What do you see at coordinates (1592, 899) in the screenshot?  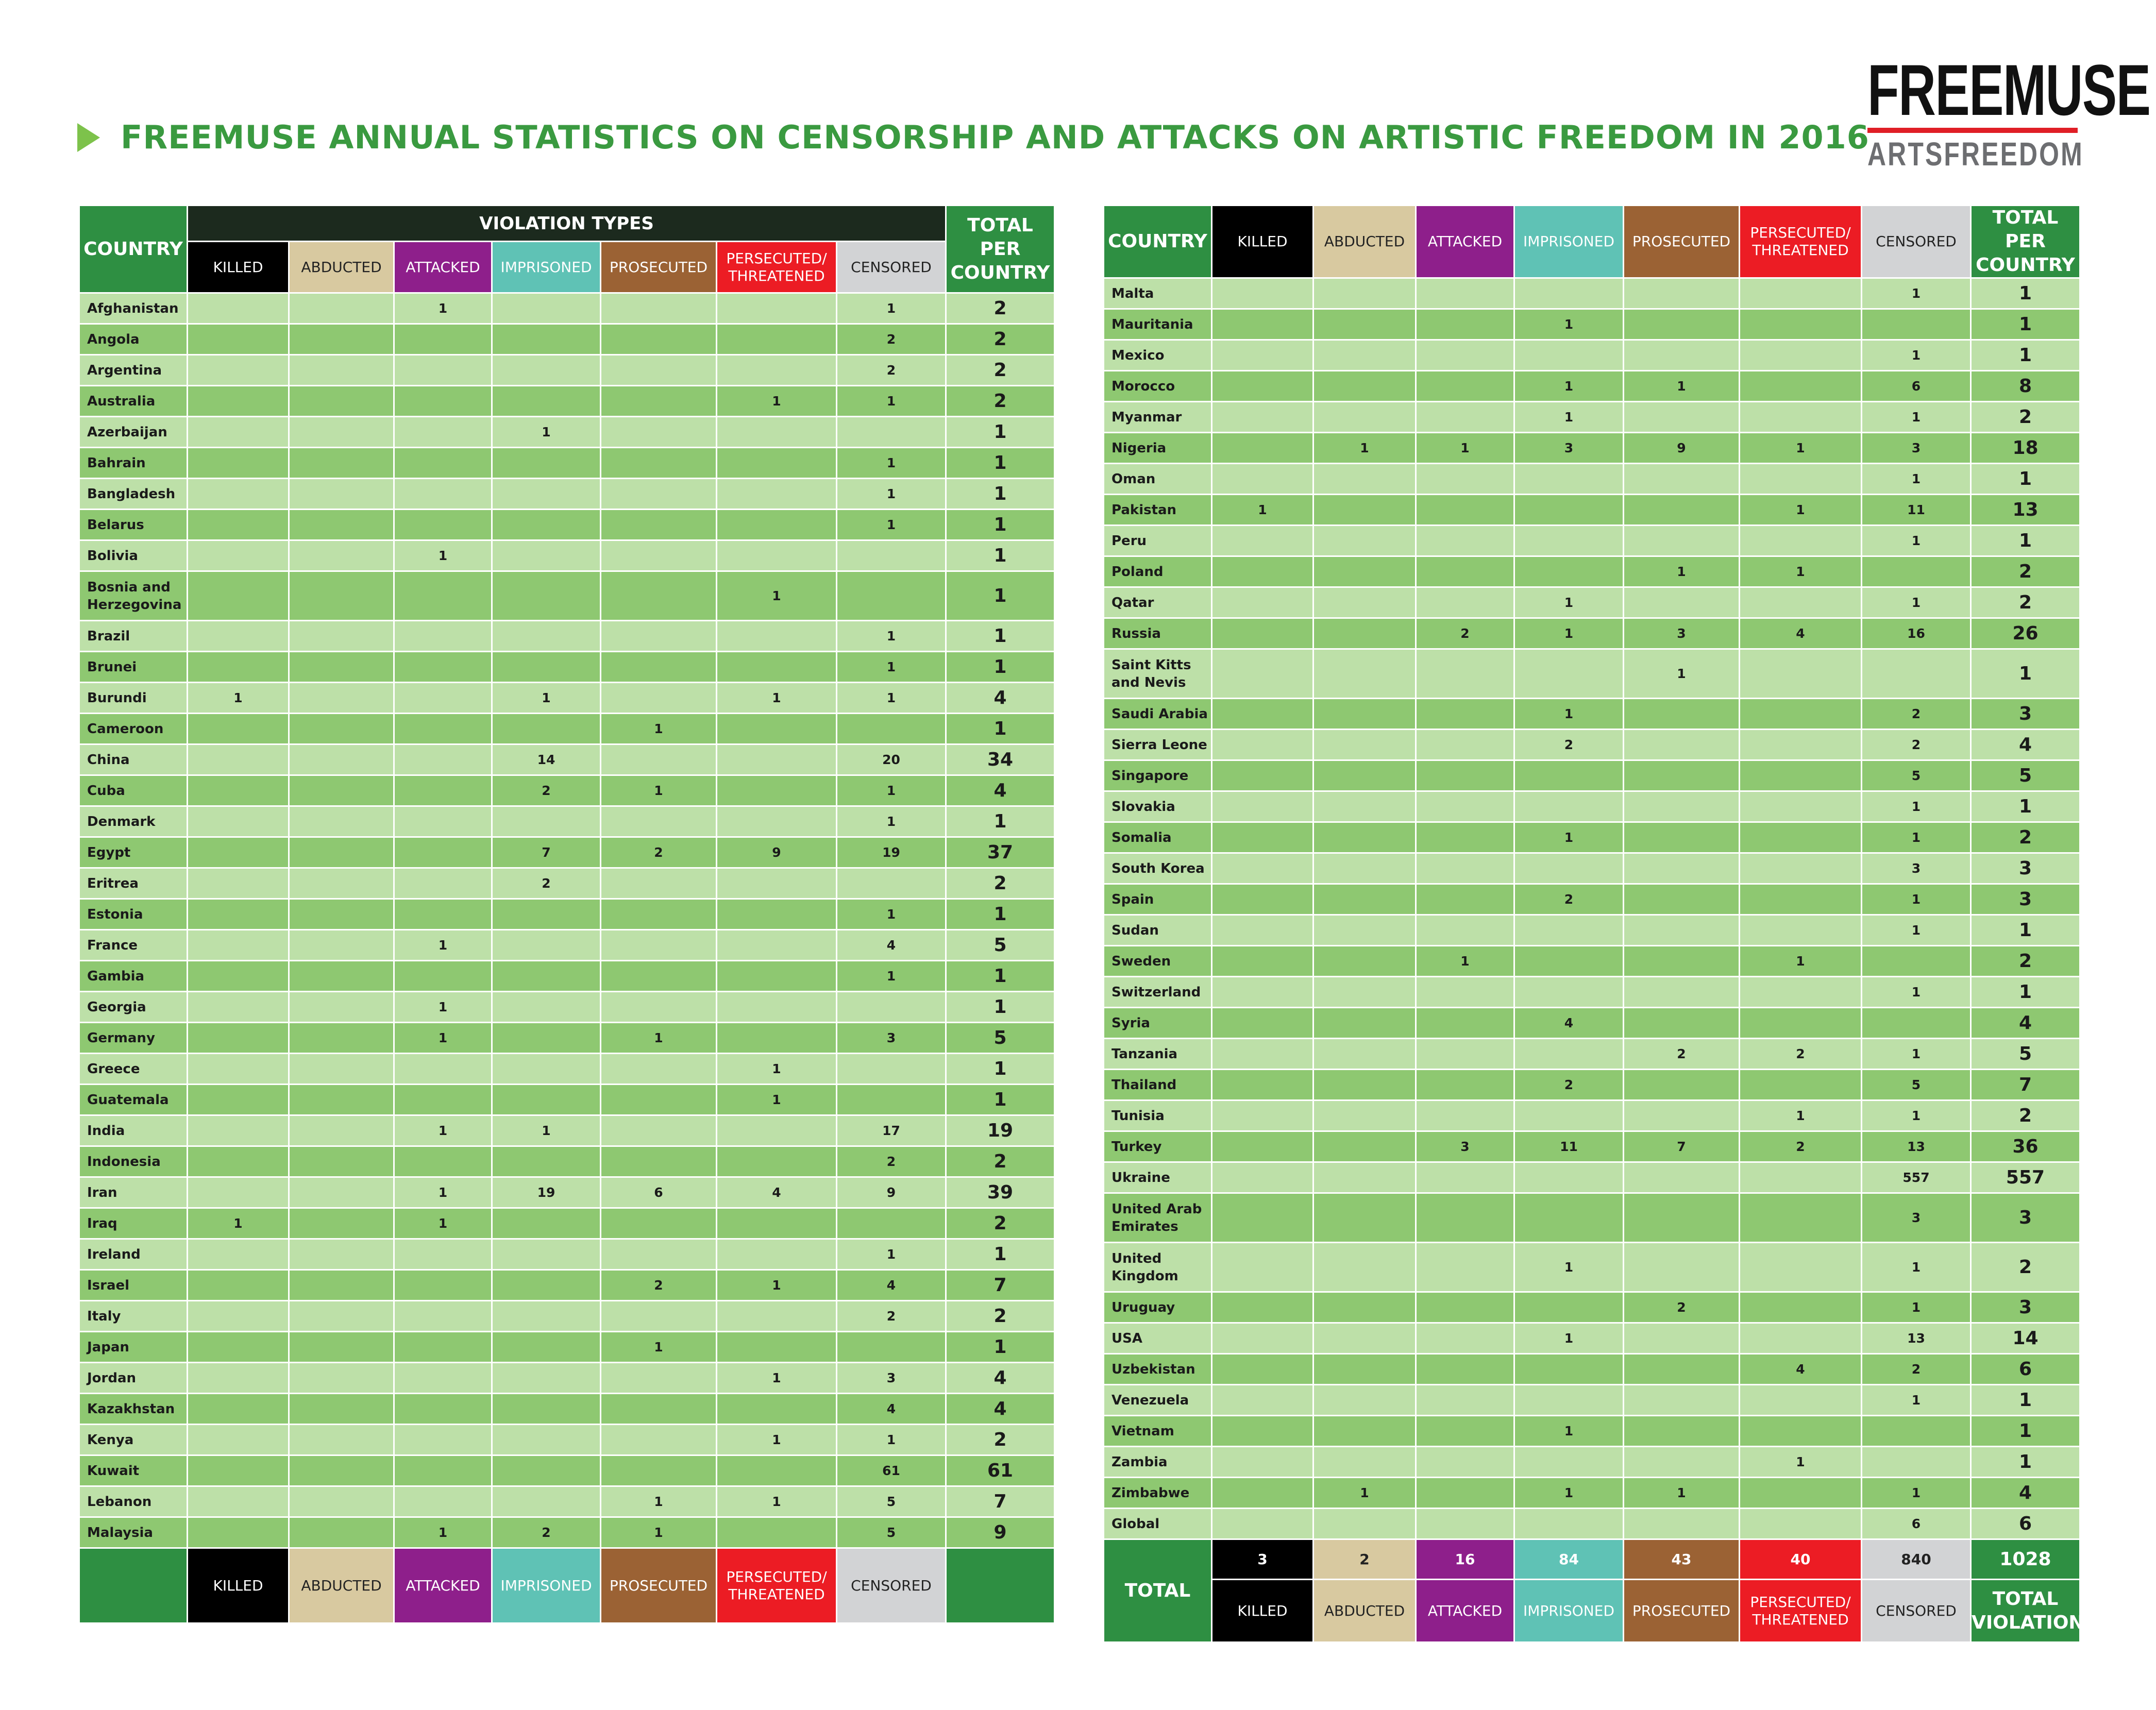 I see `table-row: Spain 2 1 3` at bounding box center [1592, 899].